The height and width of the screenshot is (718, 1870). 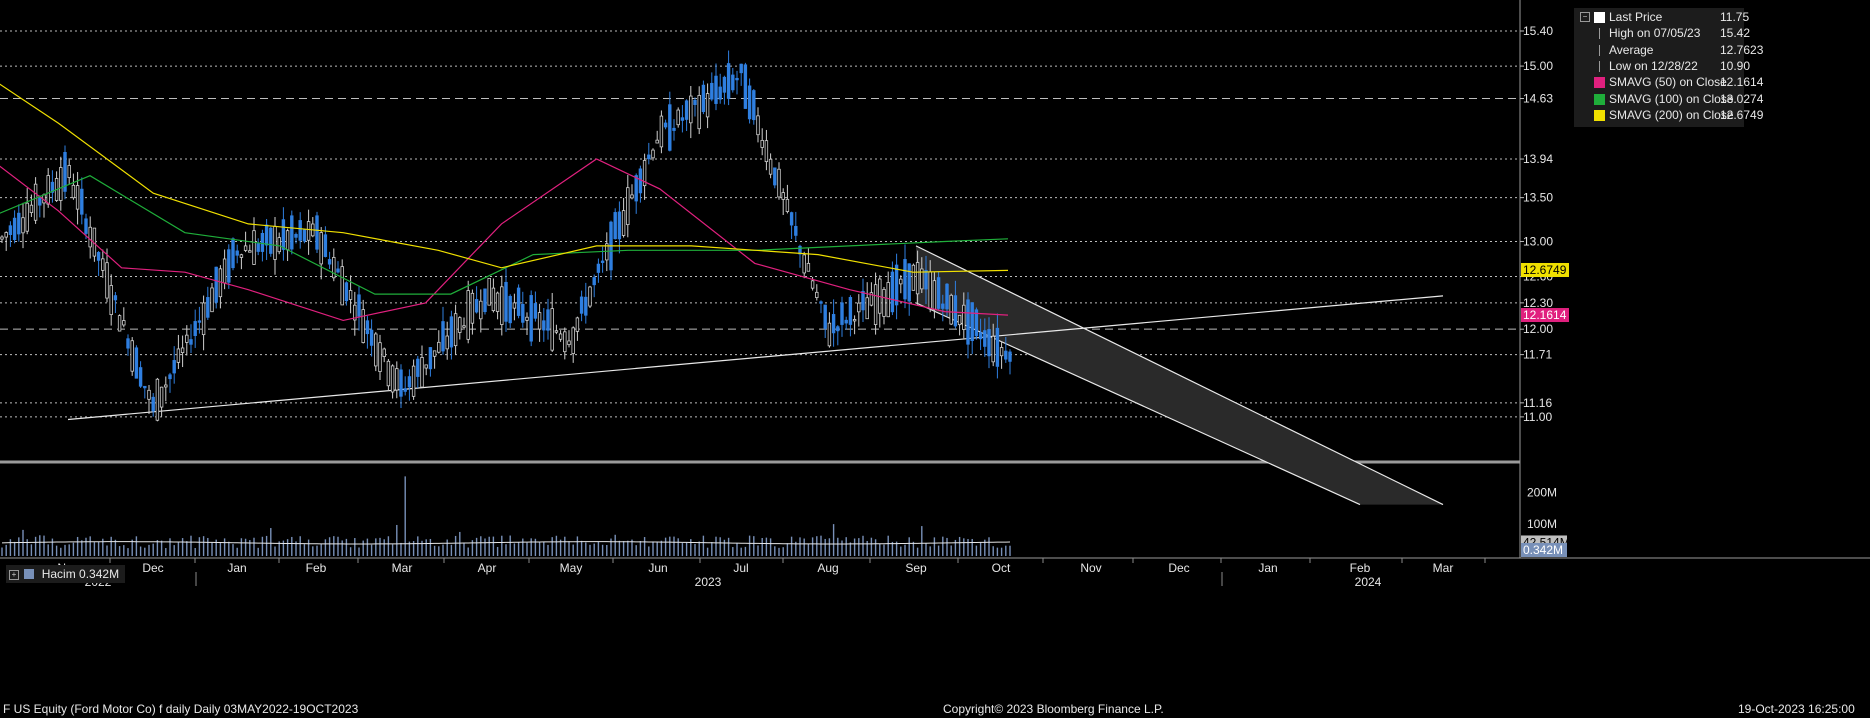 What do you see at coordinates (1742, 49) in the screenshot?
I see `legend-value: 12.7623` at bounding box center [1742, 49].